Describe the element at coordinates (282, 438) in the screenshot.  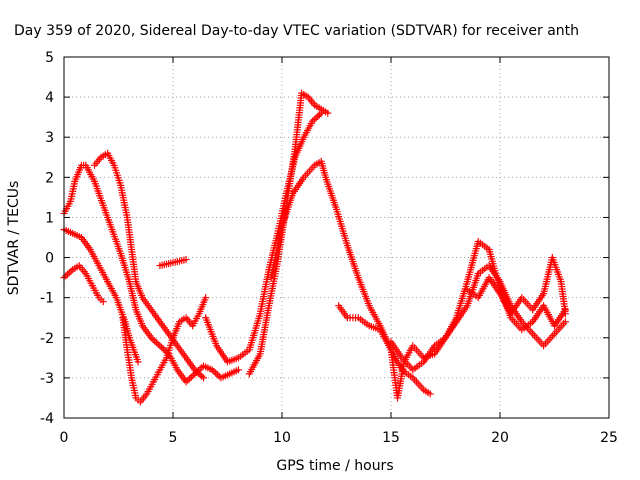
I see `x-tick-label: 10` at that location.